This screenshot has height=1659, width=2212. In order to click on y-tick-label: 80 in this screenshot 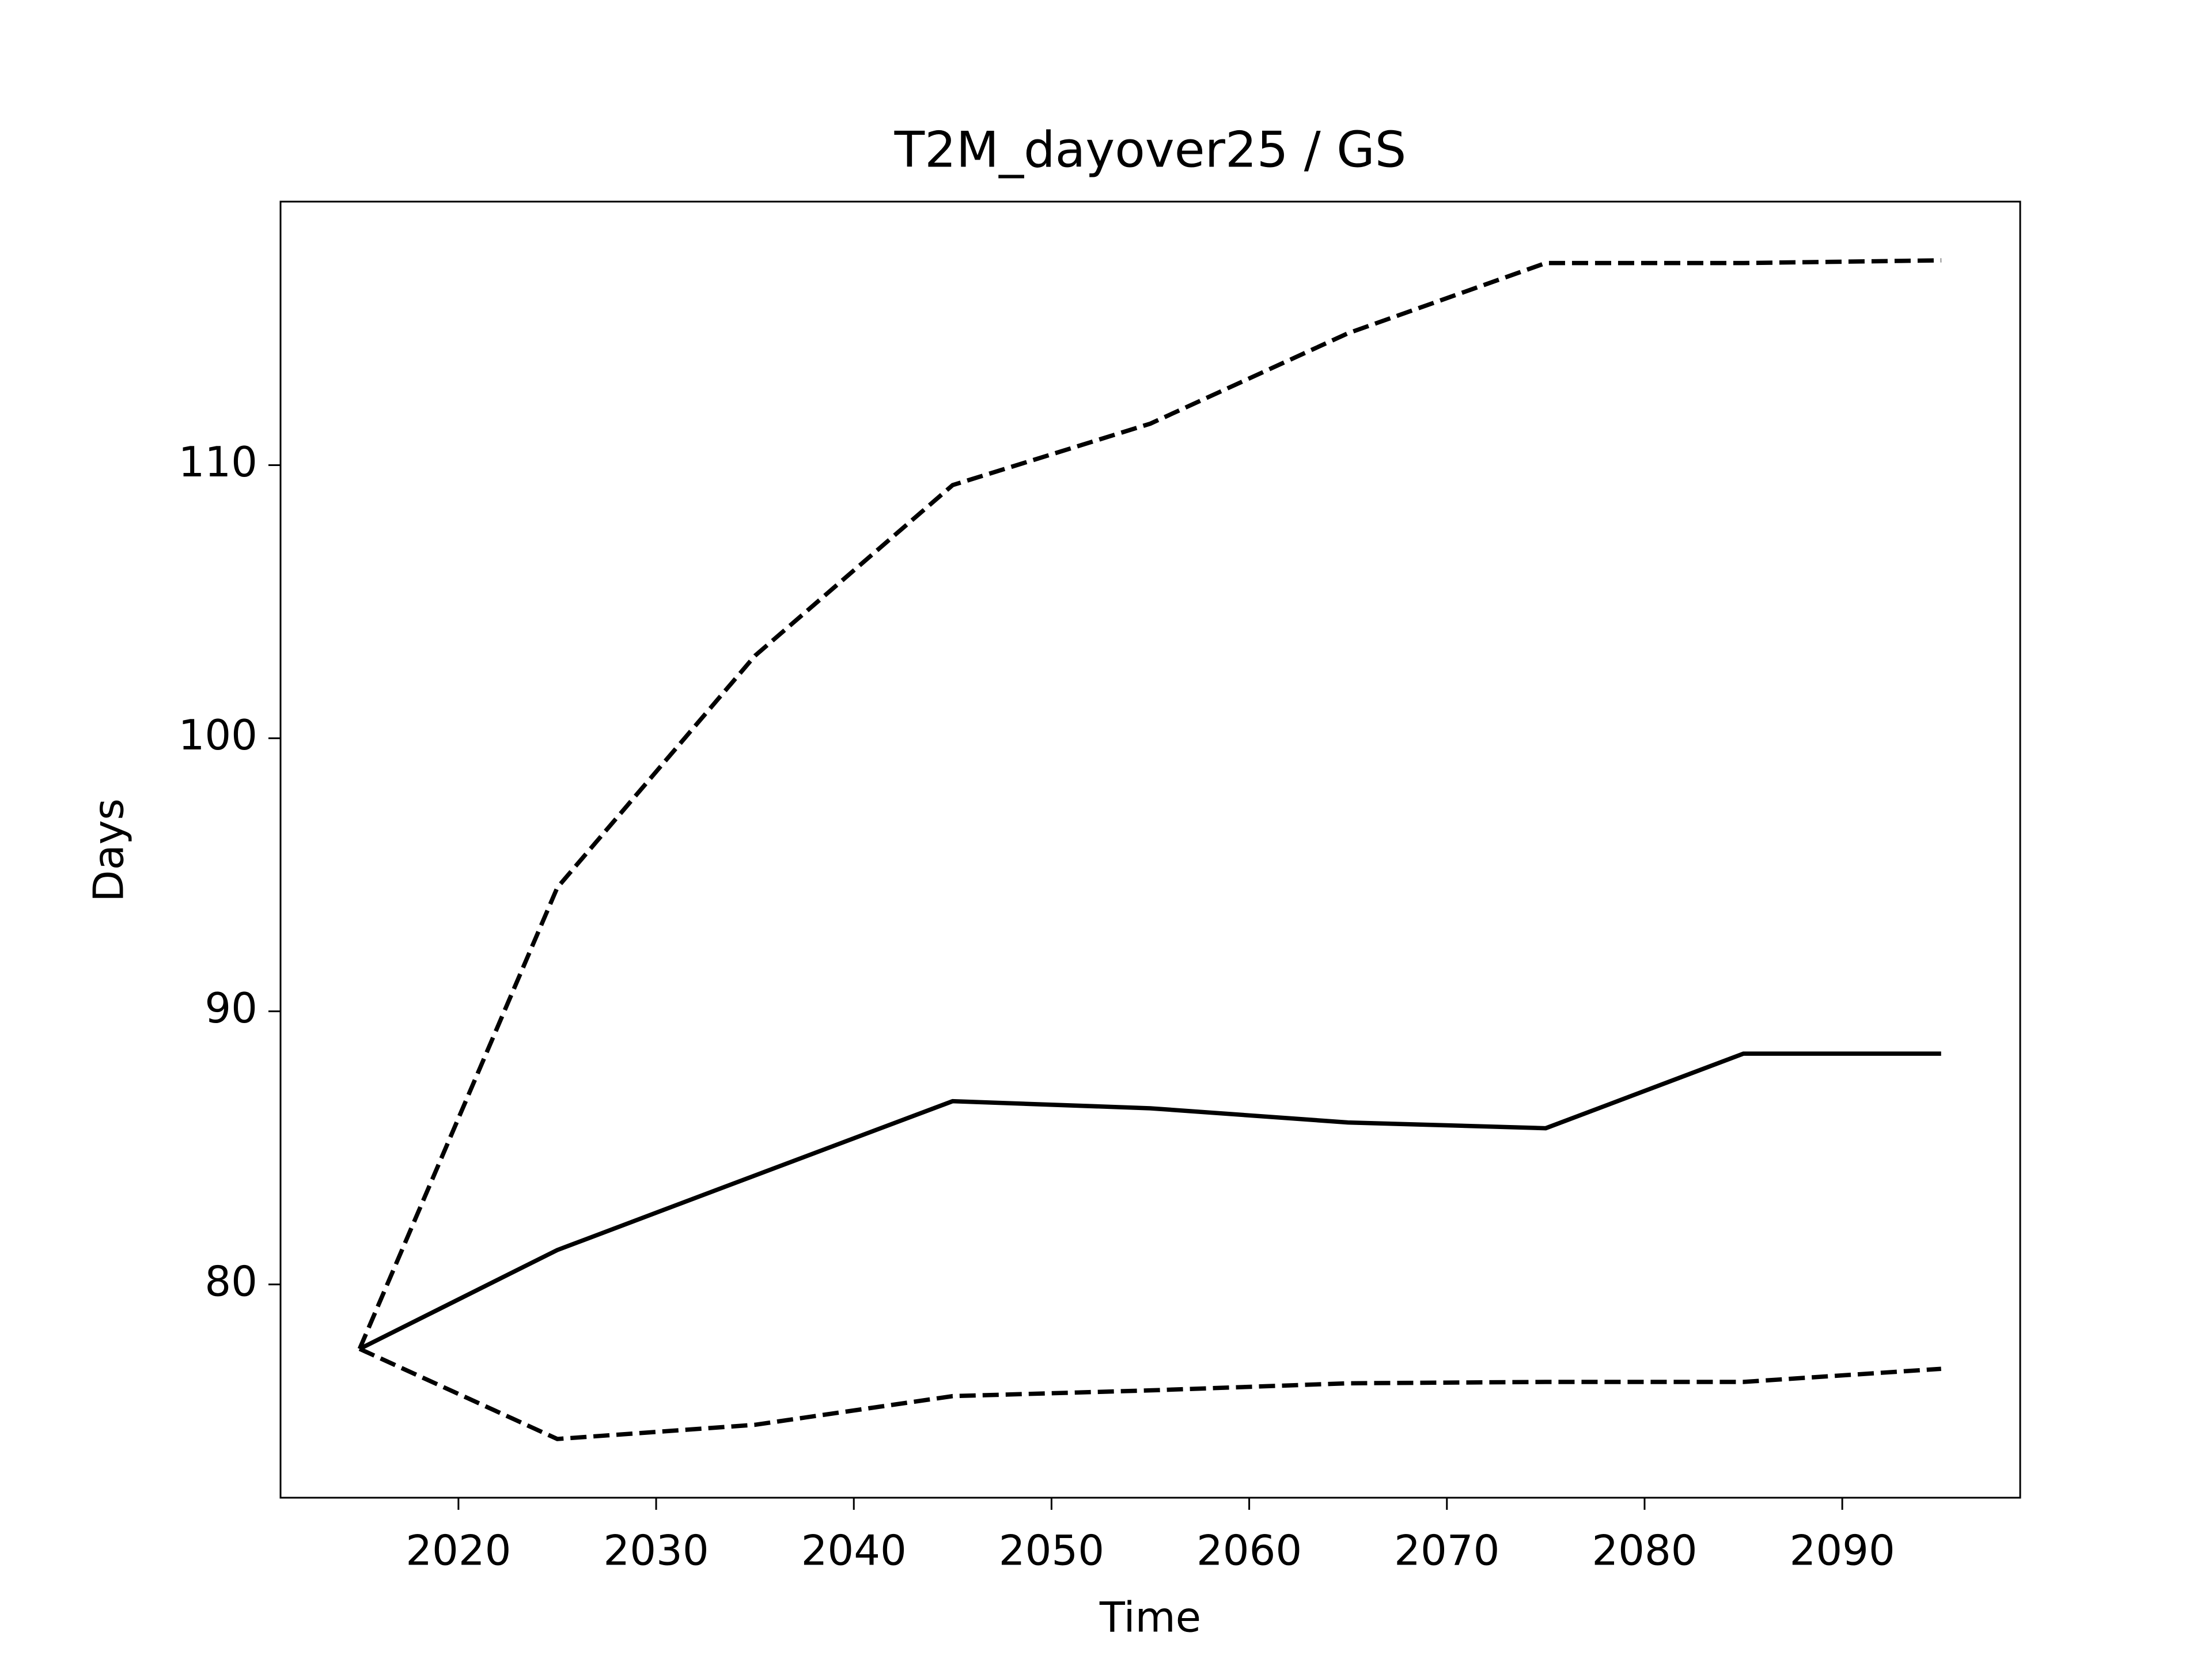, I will do `click(230, 1281)`.